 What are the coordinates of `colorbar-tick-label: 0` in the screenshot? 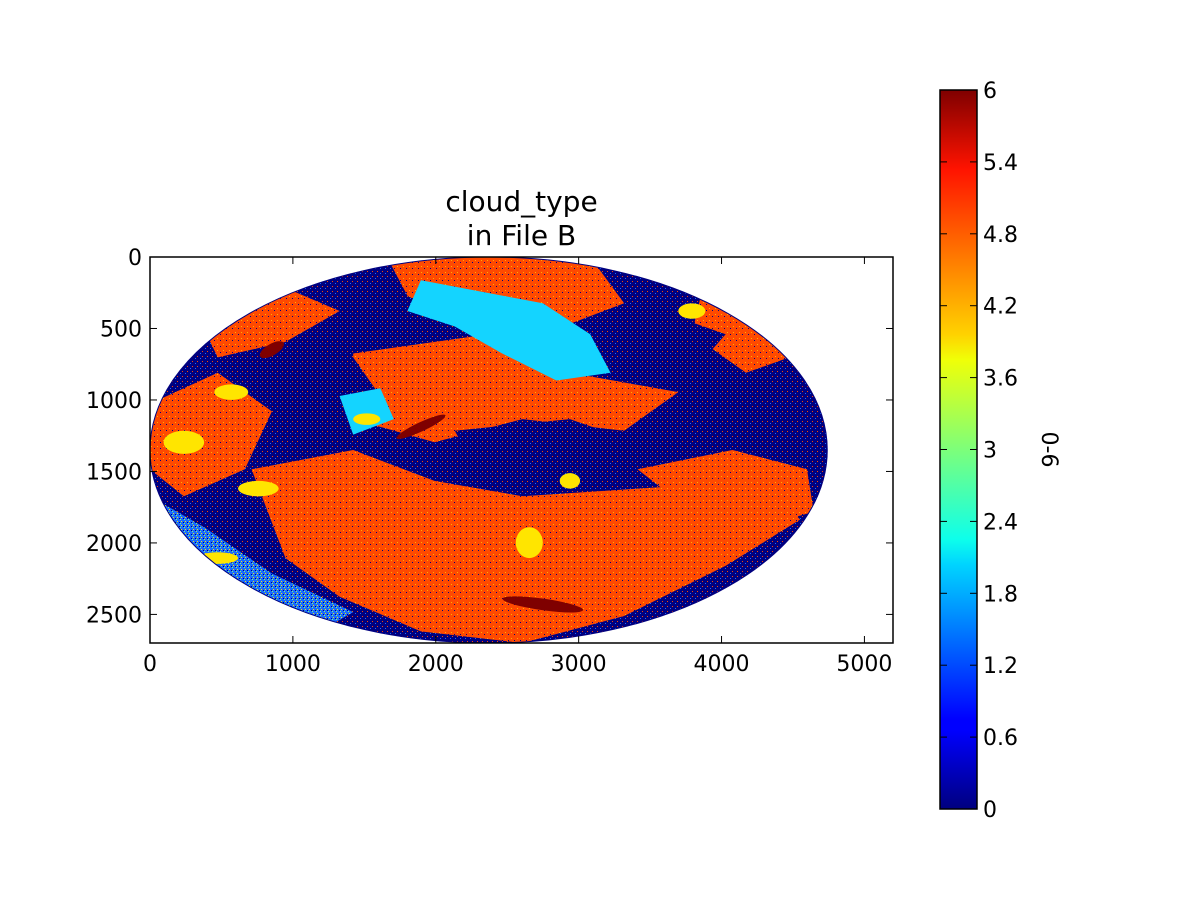 It's located at (990, 810).